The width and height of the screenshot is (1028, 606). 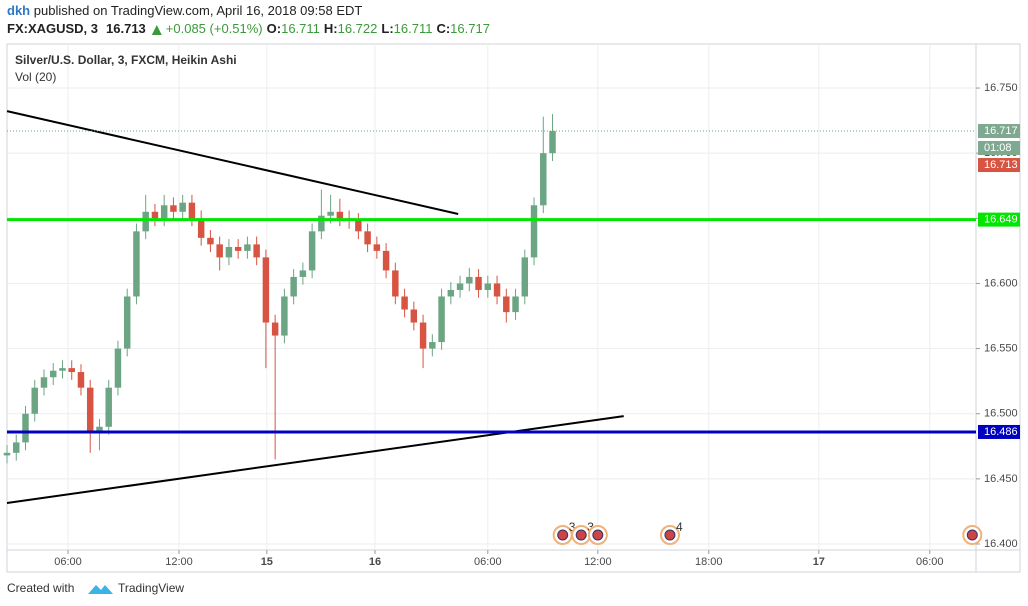 I want to click on y-tick-label: 16.400, so click(x=1001, y=544).